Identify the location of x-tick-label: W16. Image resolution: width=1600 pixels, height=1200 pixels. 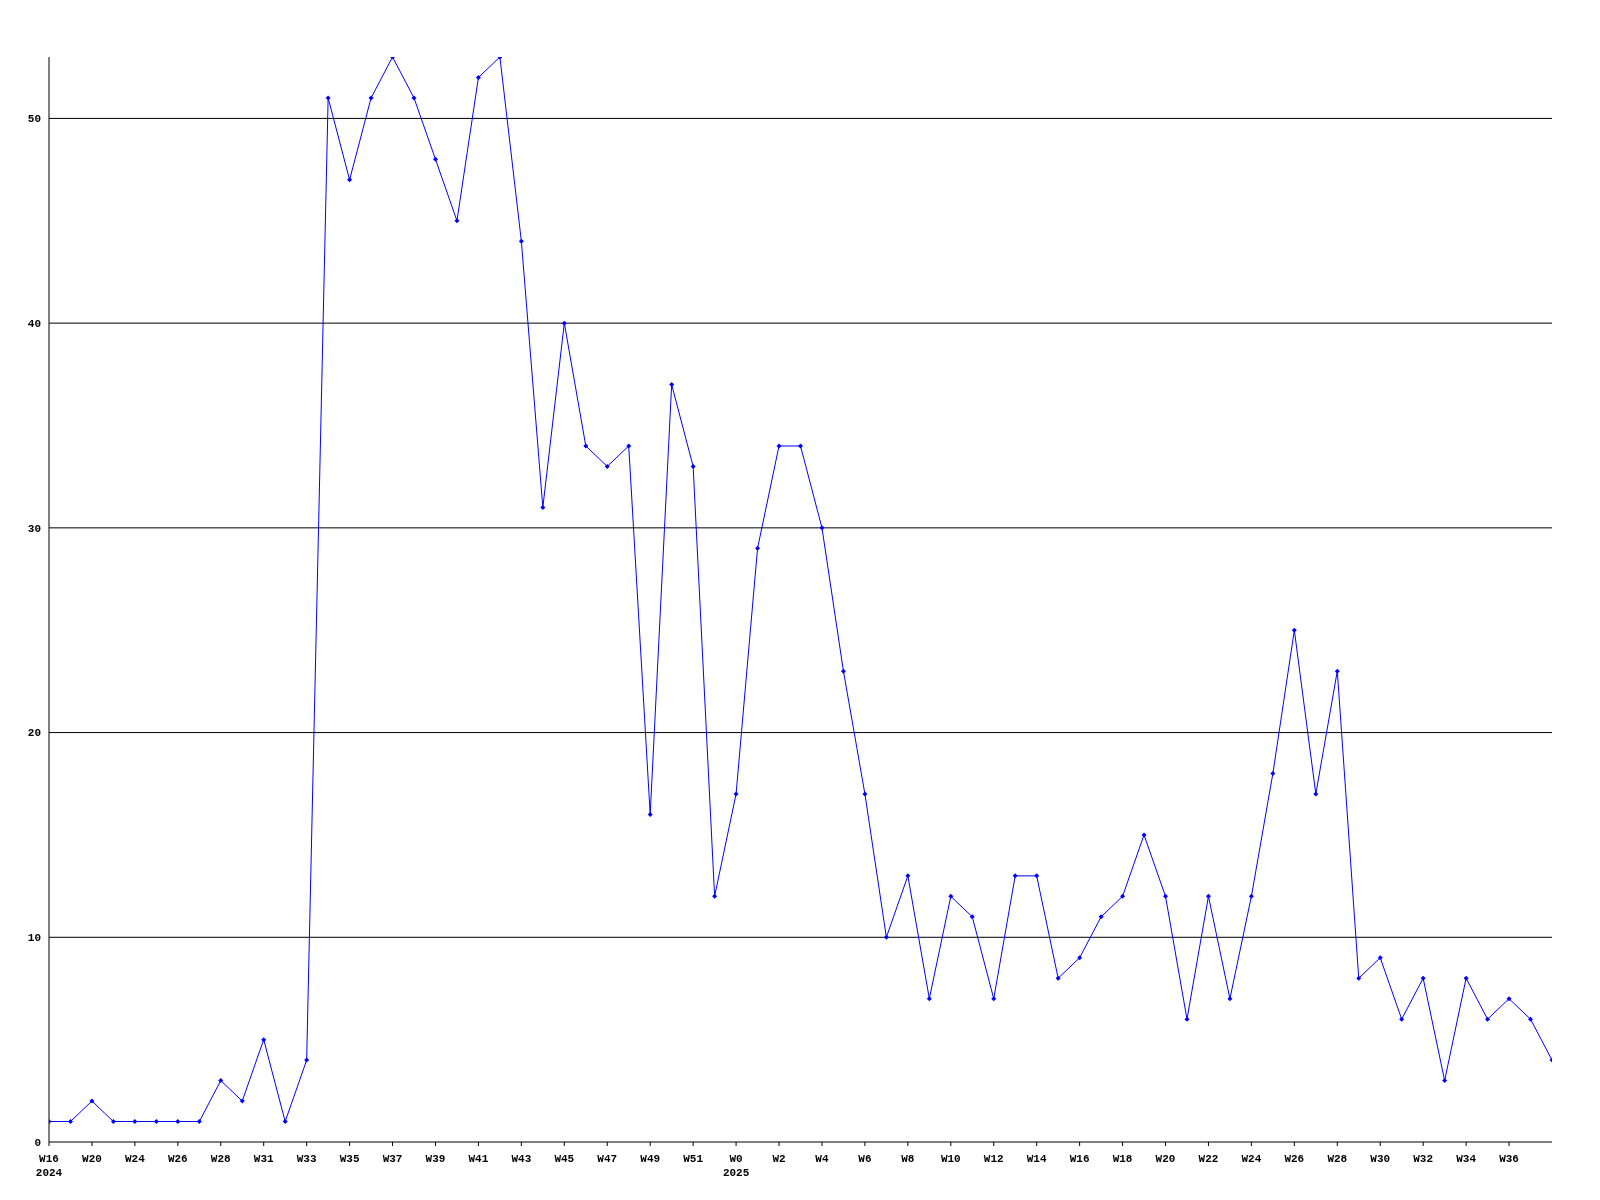
(1079, 1159).